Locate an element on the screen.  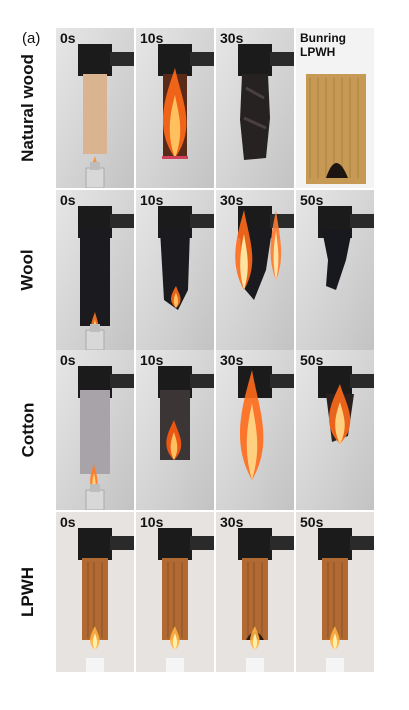
row-label-text: Natural wood is located at coordinates (28, 108).